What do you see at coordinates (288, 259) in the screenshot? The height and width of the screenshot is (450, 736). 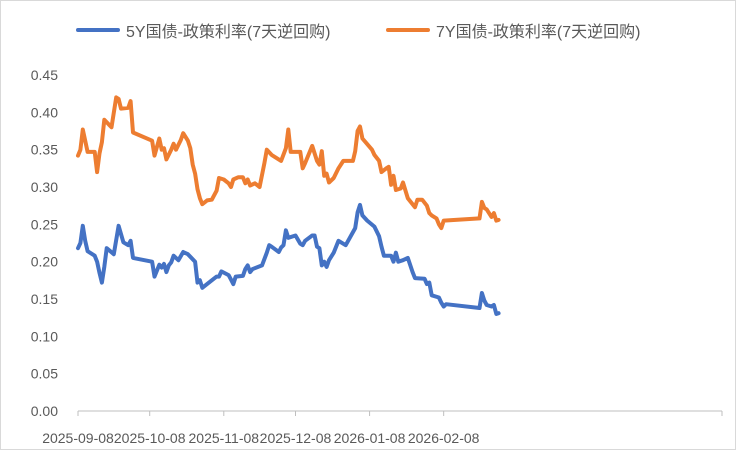 I see `series-line-5y` at bounding box center [288, 259].